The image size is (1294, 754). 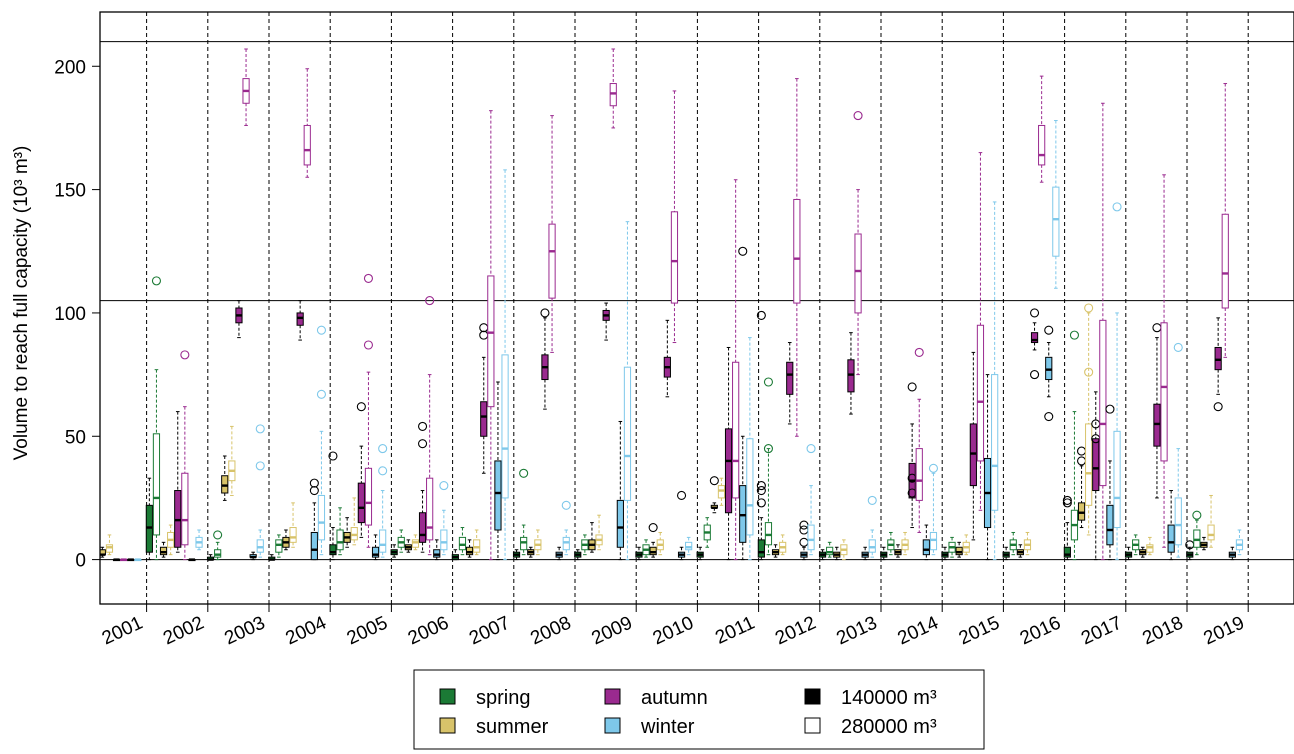 What do you see at coordinates (559, 553) in the screenshot?
I see `box-winter-140k-2008` at bounding box center [559, 553].